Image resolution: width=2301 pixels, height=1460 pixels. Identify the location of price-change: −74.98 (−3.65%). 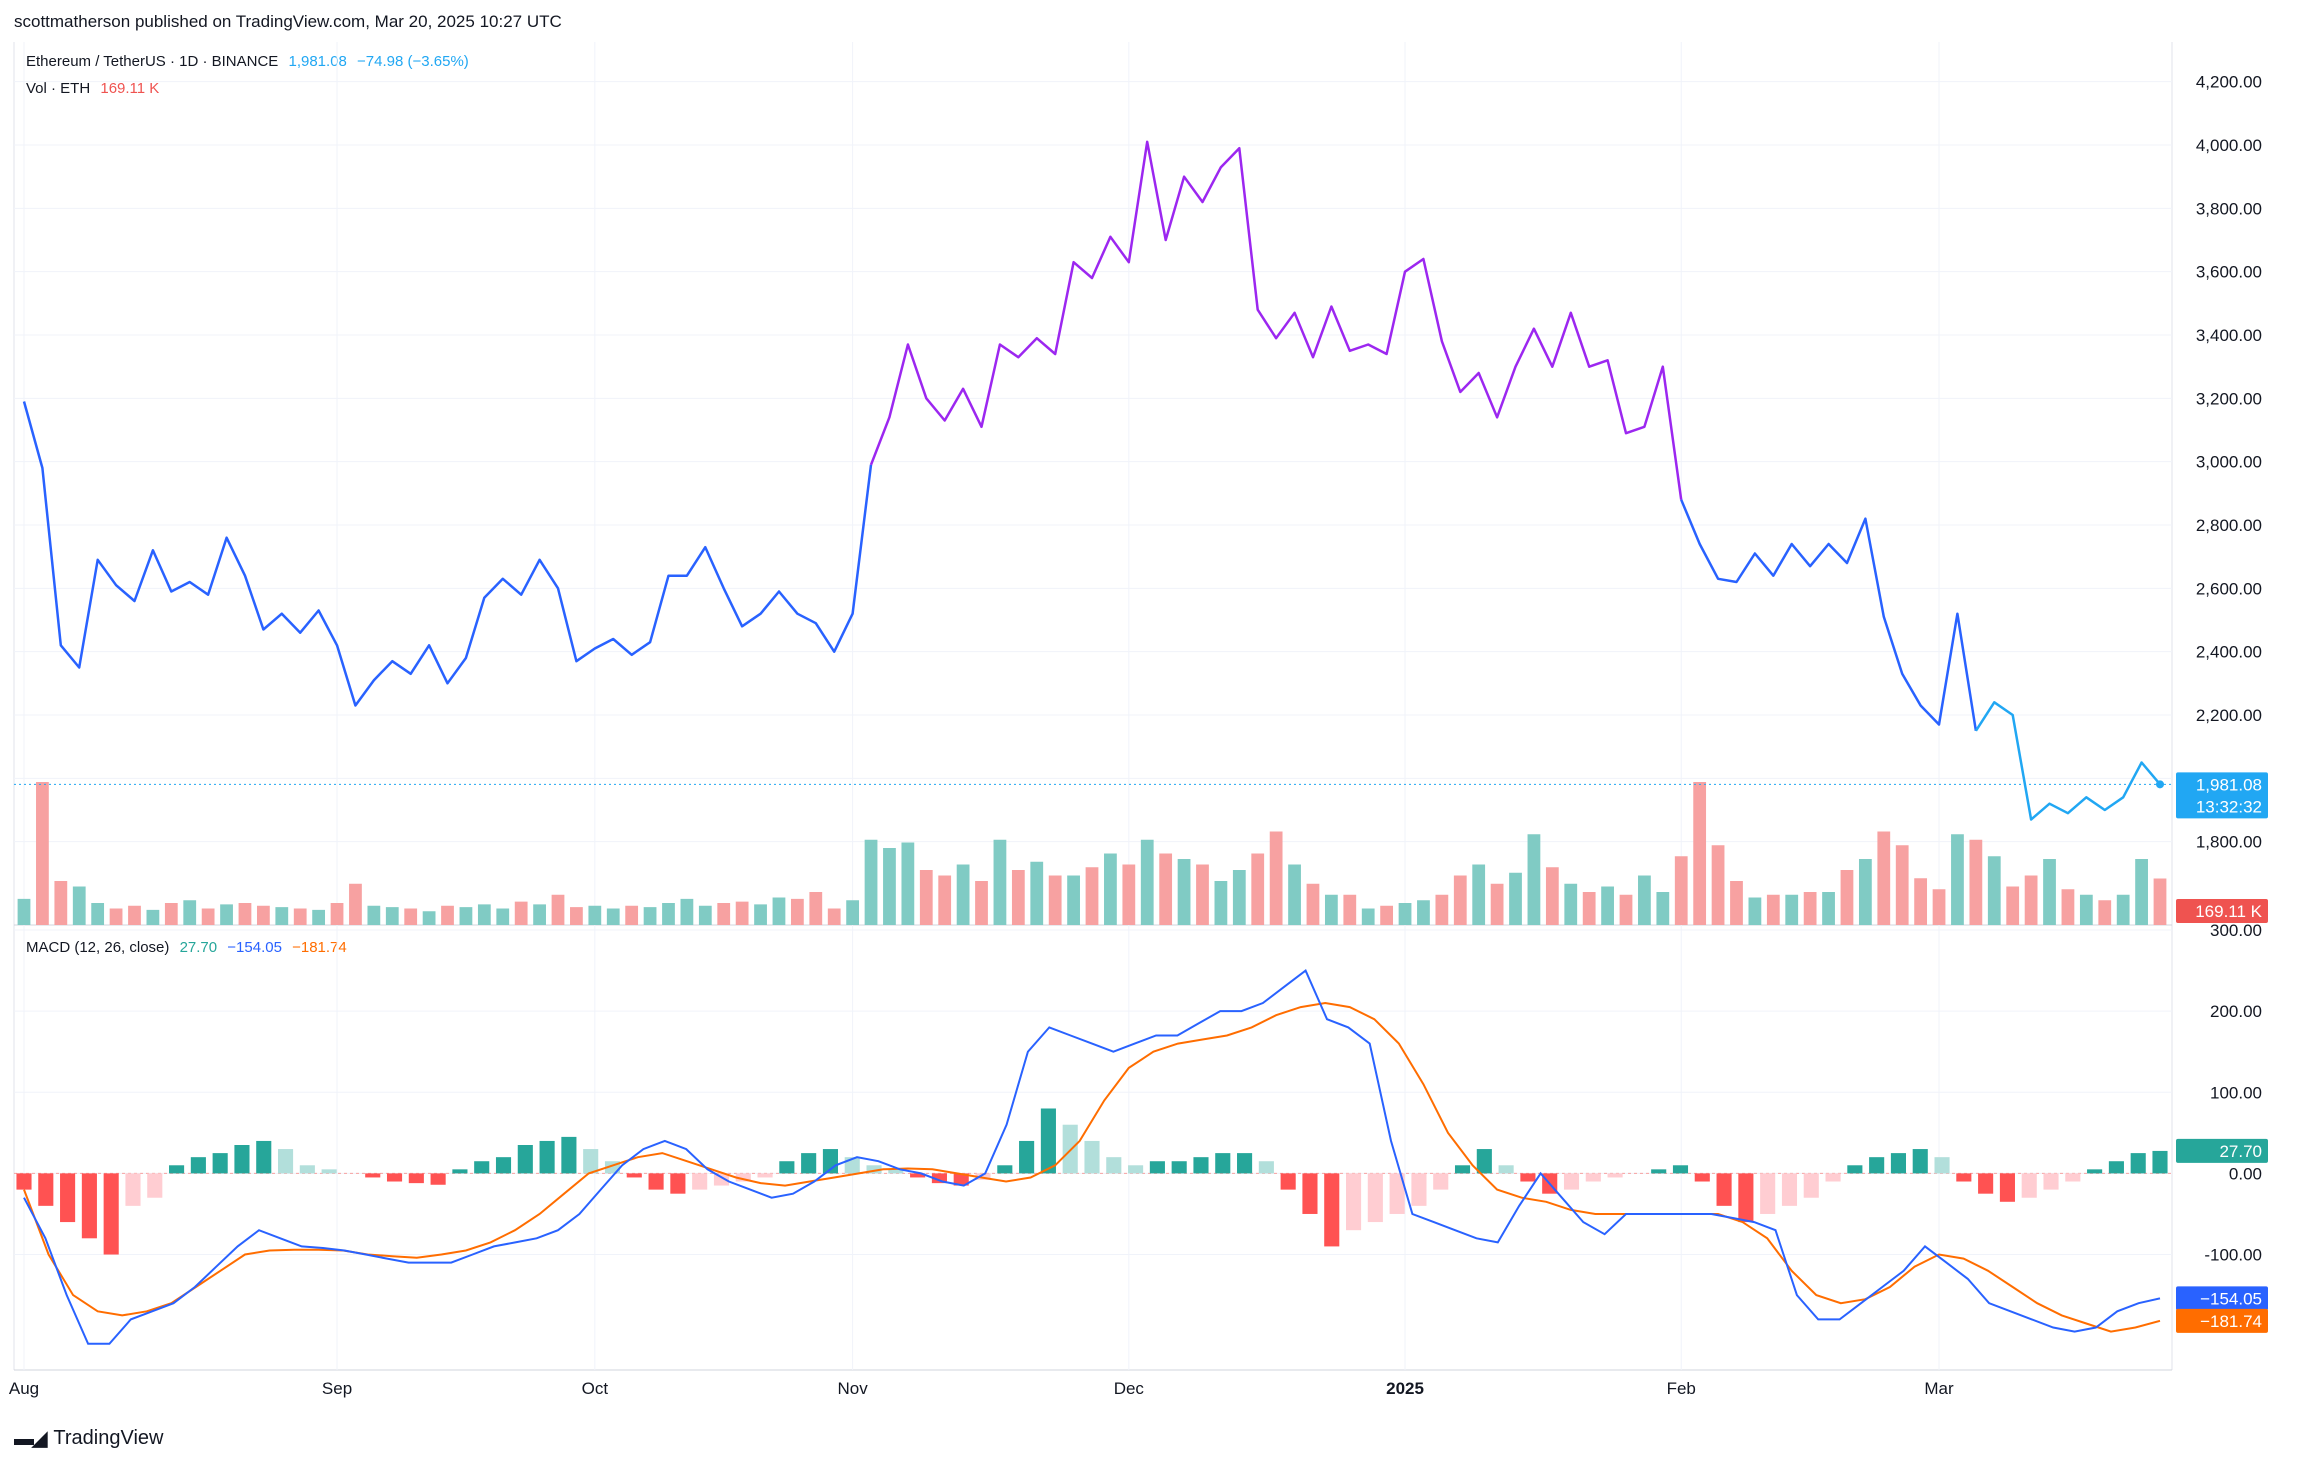
(413, 61).